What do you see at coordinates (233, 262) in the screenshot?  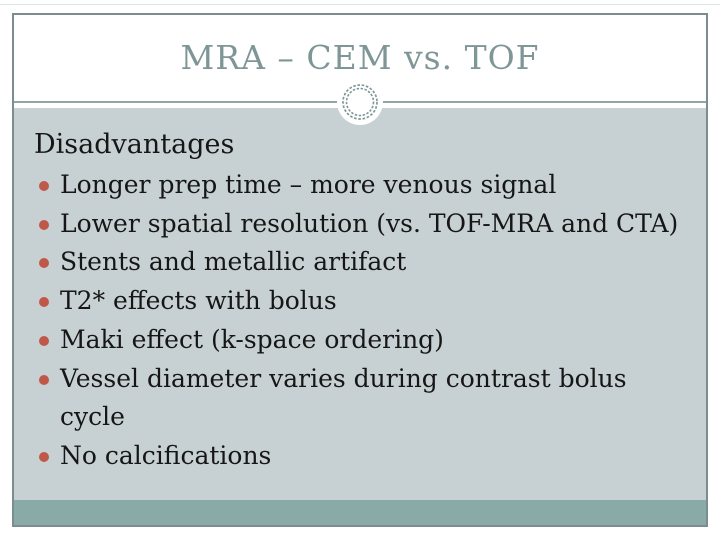 I see `bullet-text: Stents and metallic artifact` at bounding box center [233, 262].